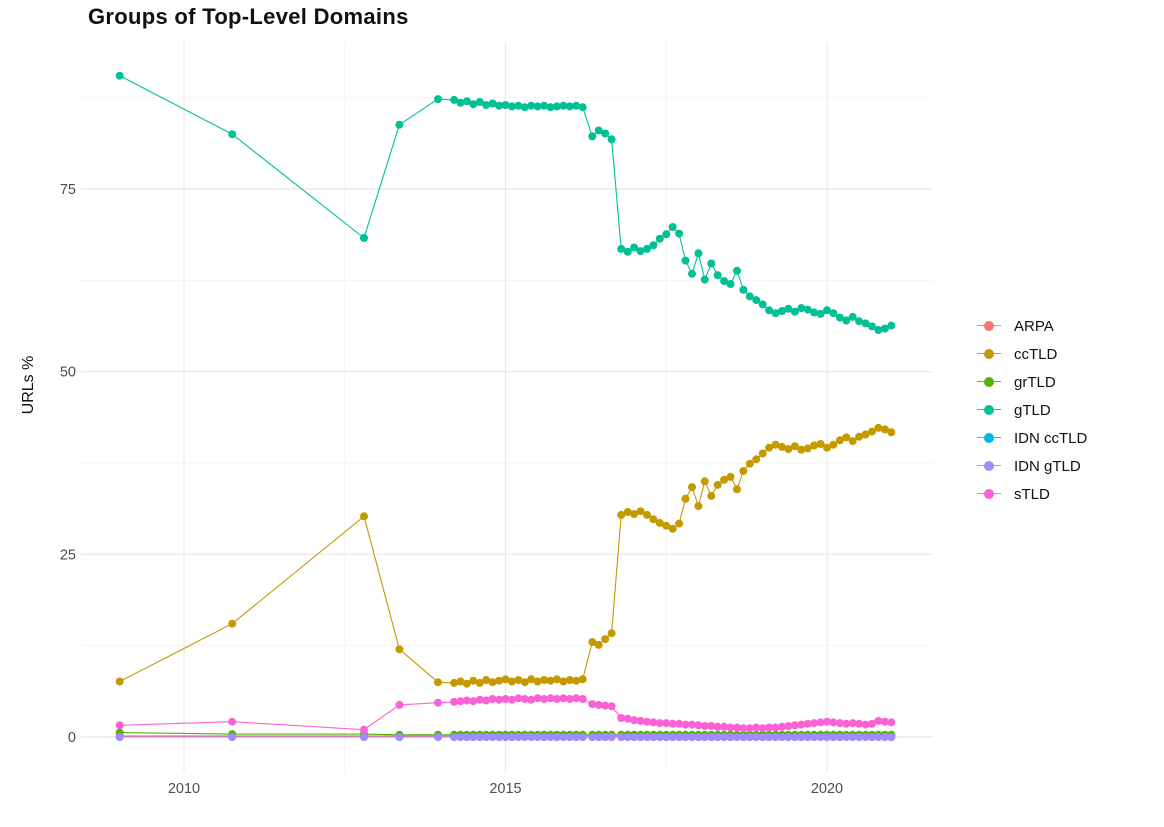 Image resolution: width=1164 pixels, height=827 pixels. Describe the element at coordinates (28, 385) in the screenshot. I see `y-axis-title: URLs %` at that location.